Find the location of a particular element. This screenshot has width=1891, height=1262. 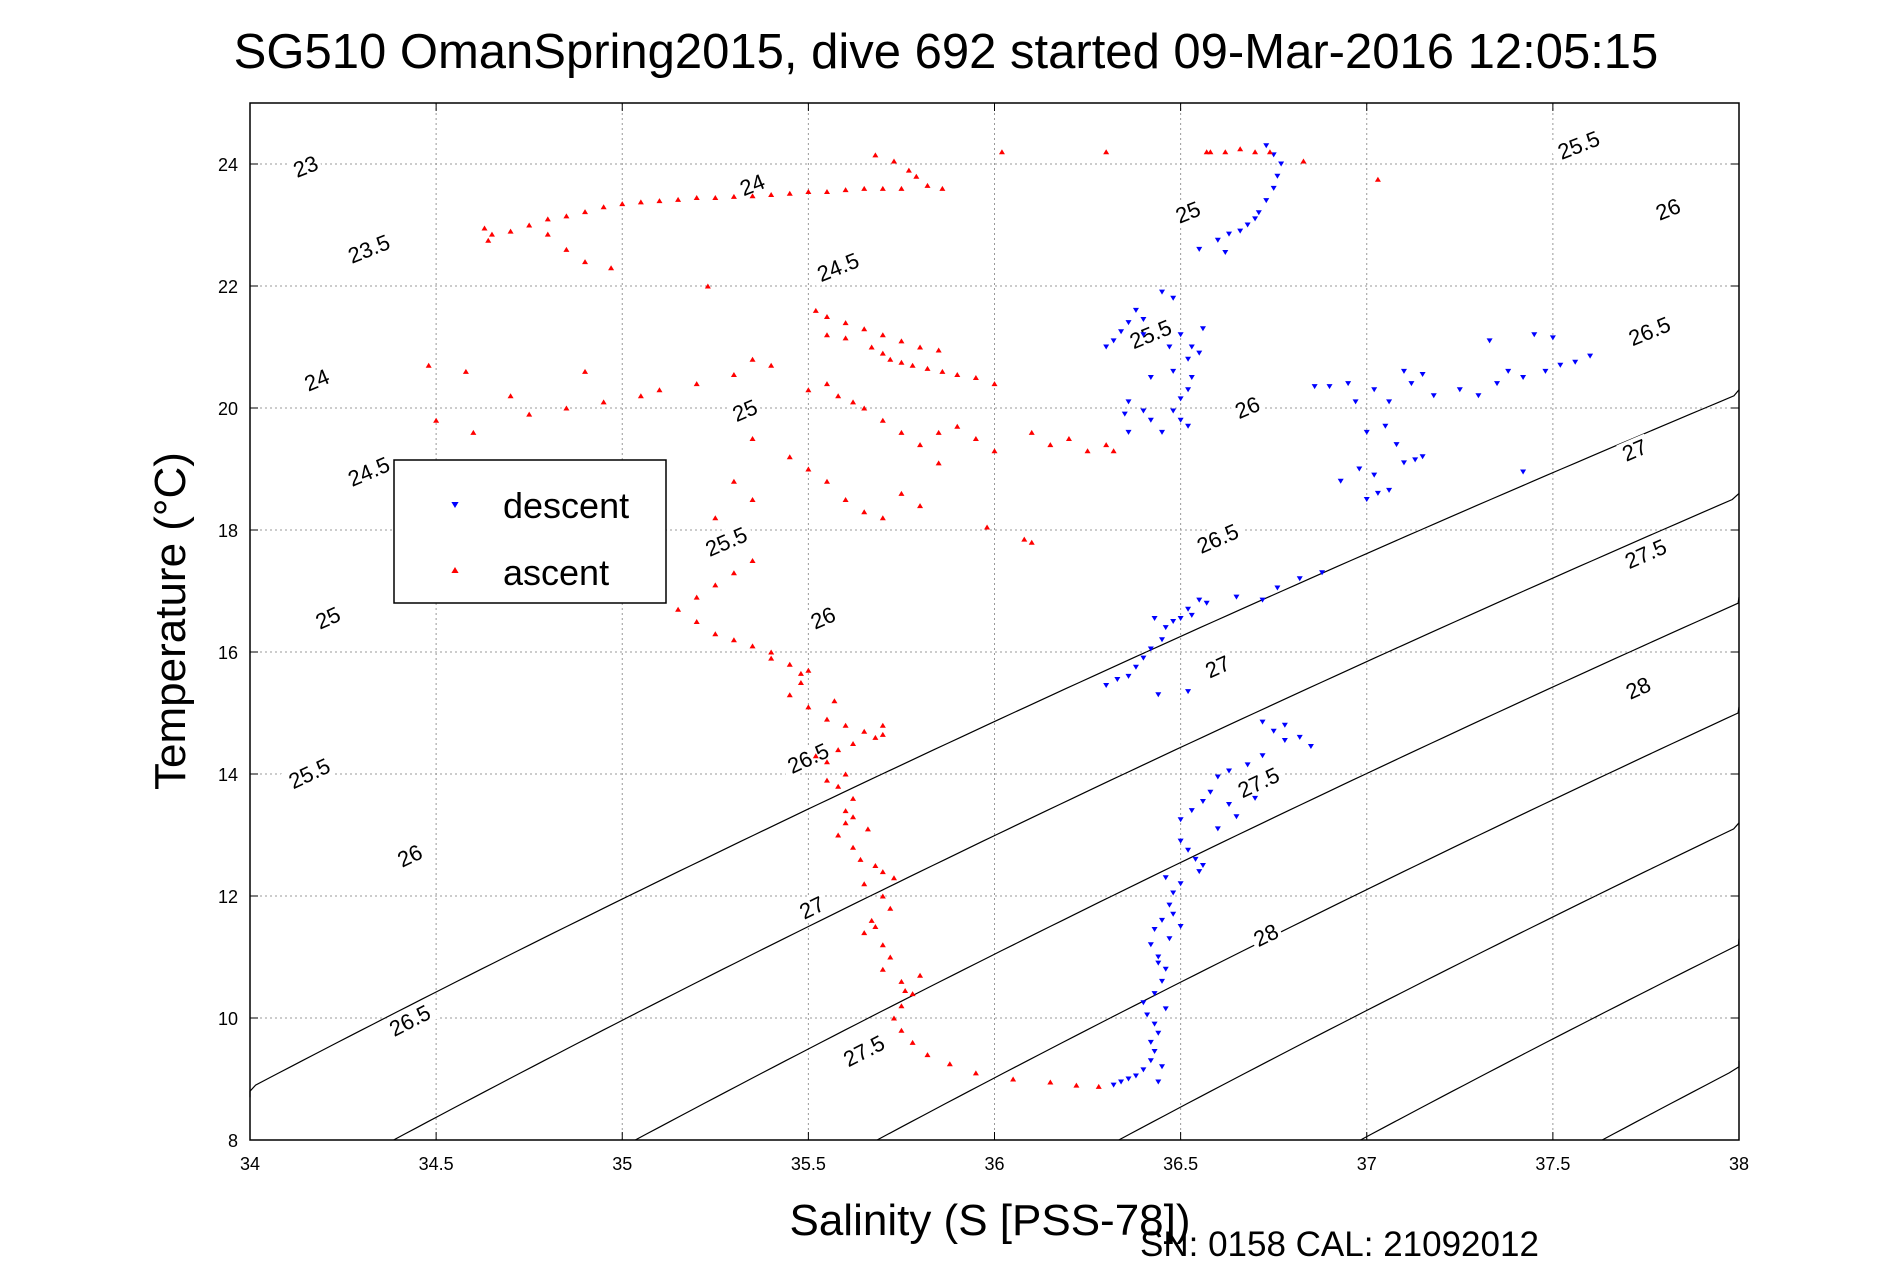

contour-label-group: 25.5 is located at coordinates (726, 541).